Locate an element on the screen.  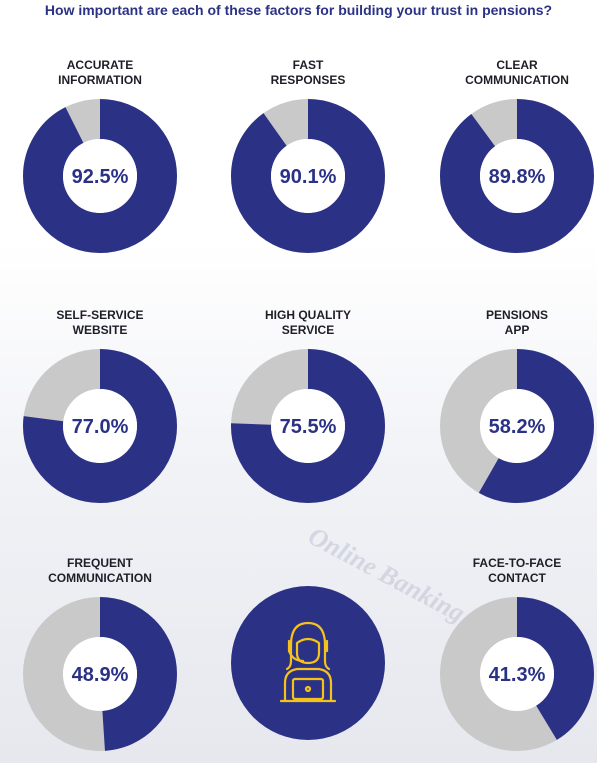
donut-chart: 90.1% is located at coordinates (308, 176).